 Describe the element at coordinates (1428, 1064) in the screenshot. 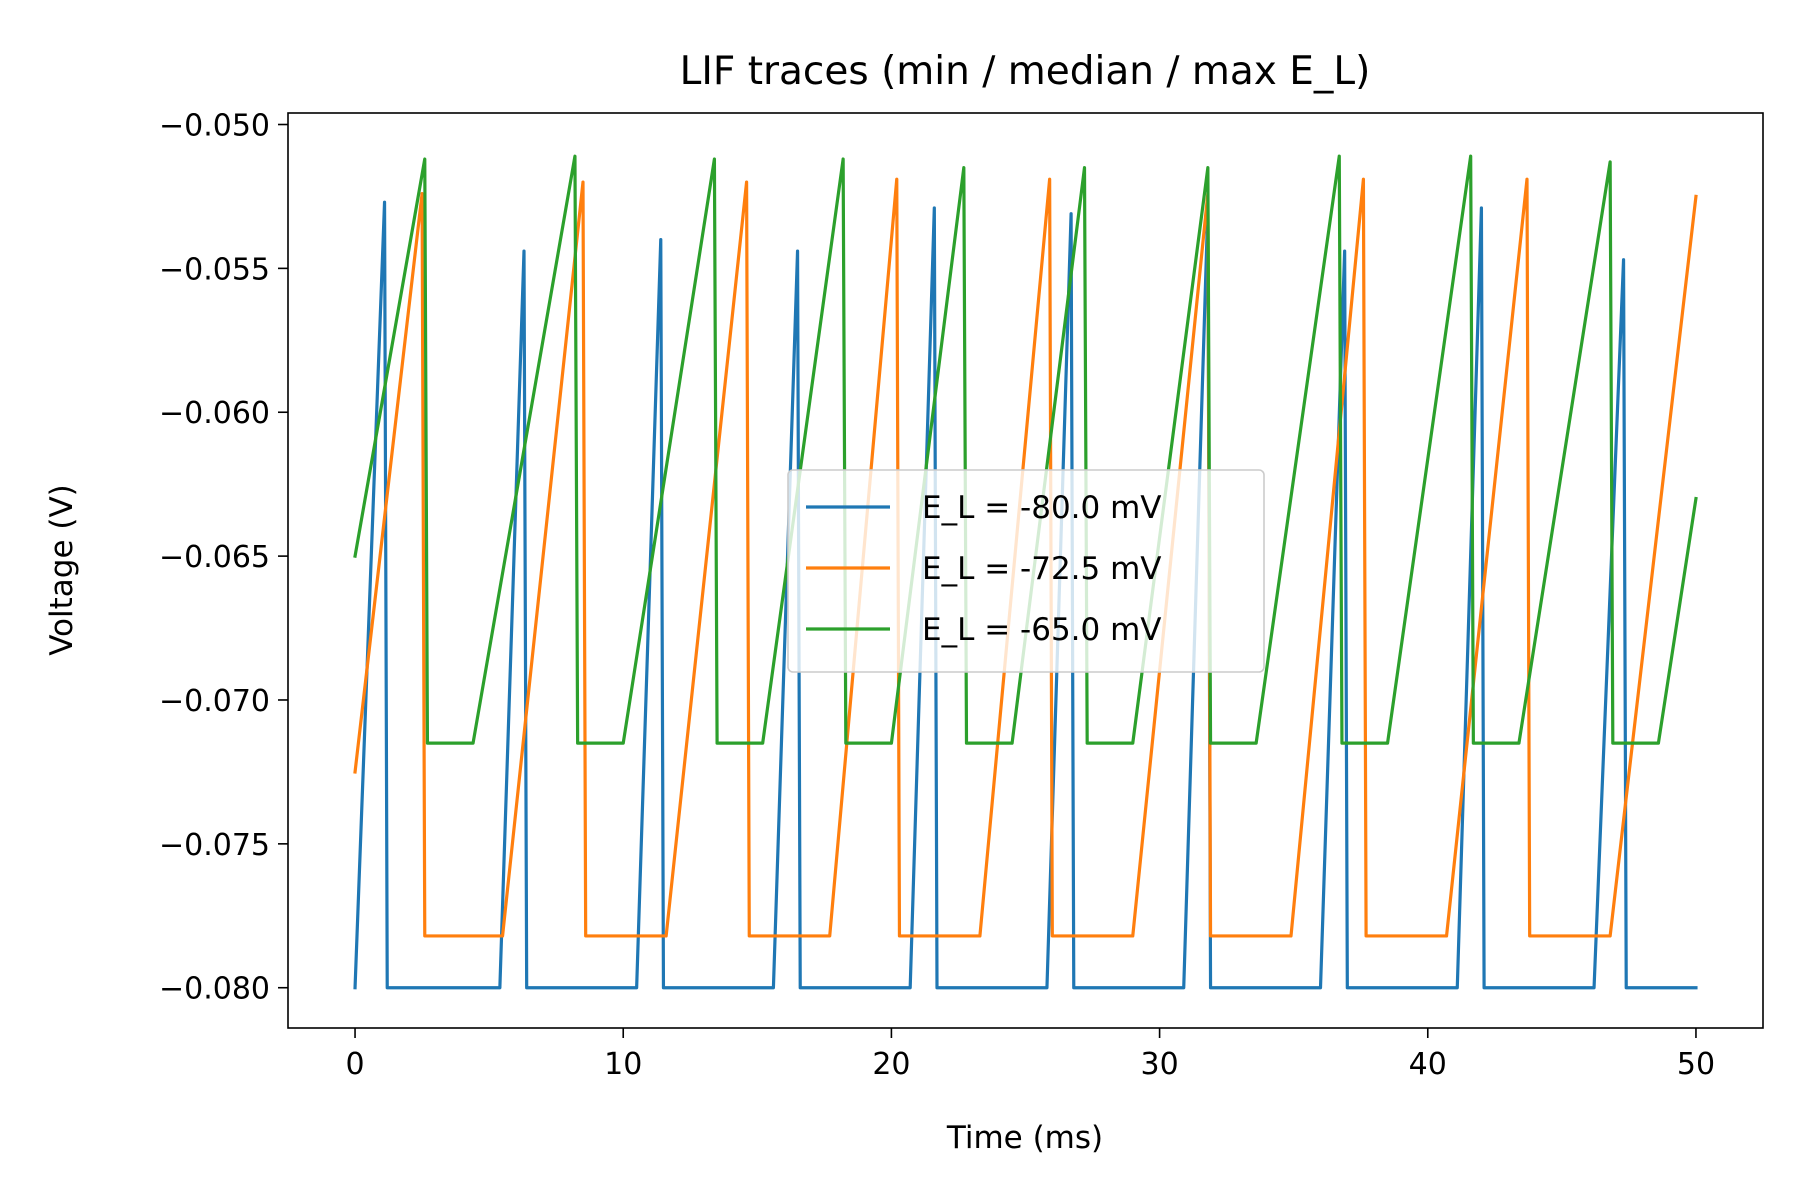

I see `x-tick-label: 40` at that location.